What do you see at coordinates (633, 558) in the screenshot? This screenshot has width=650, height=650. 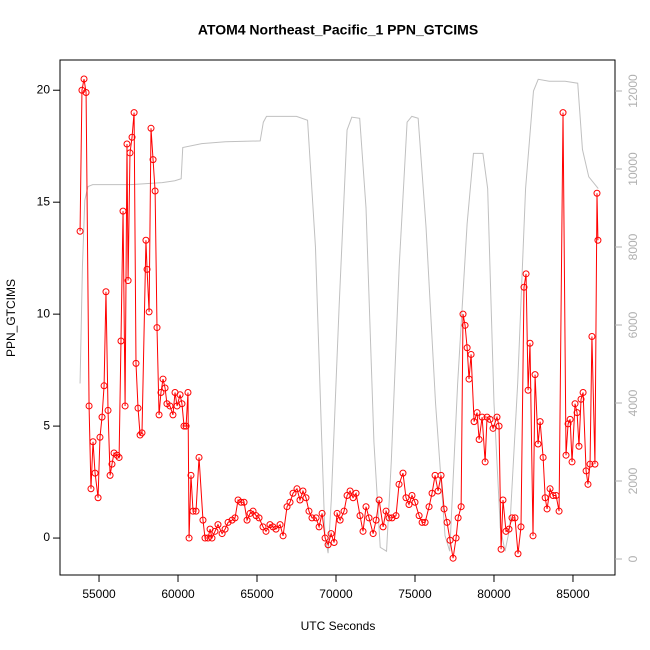 I see `y2-tick-label: 0` at bounding box center [633, 558].